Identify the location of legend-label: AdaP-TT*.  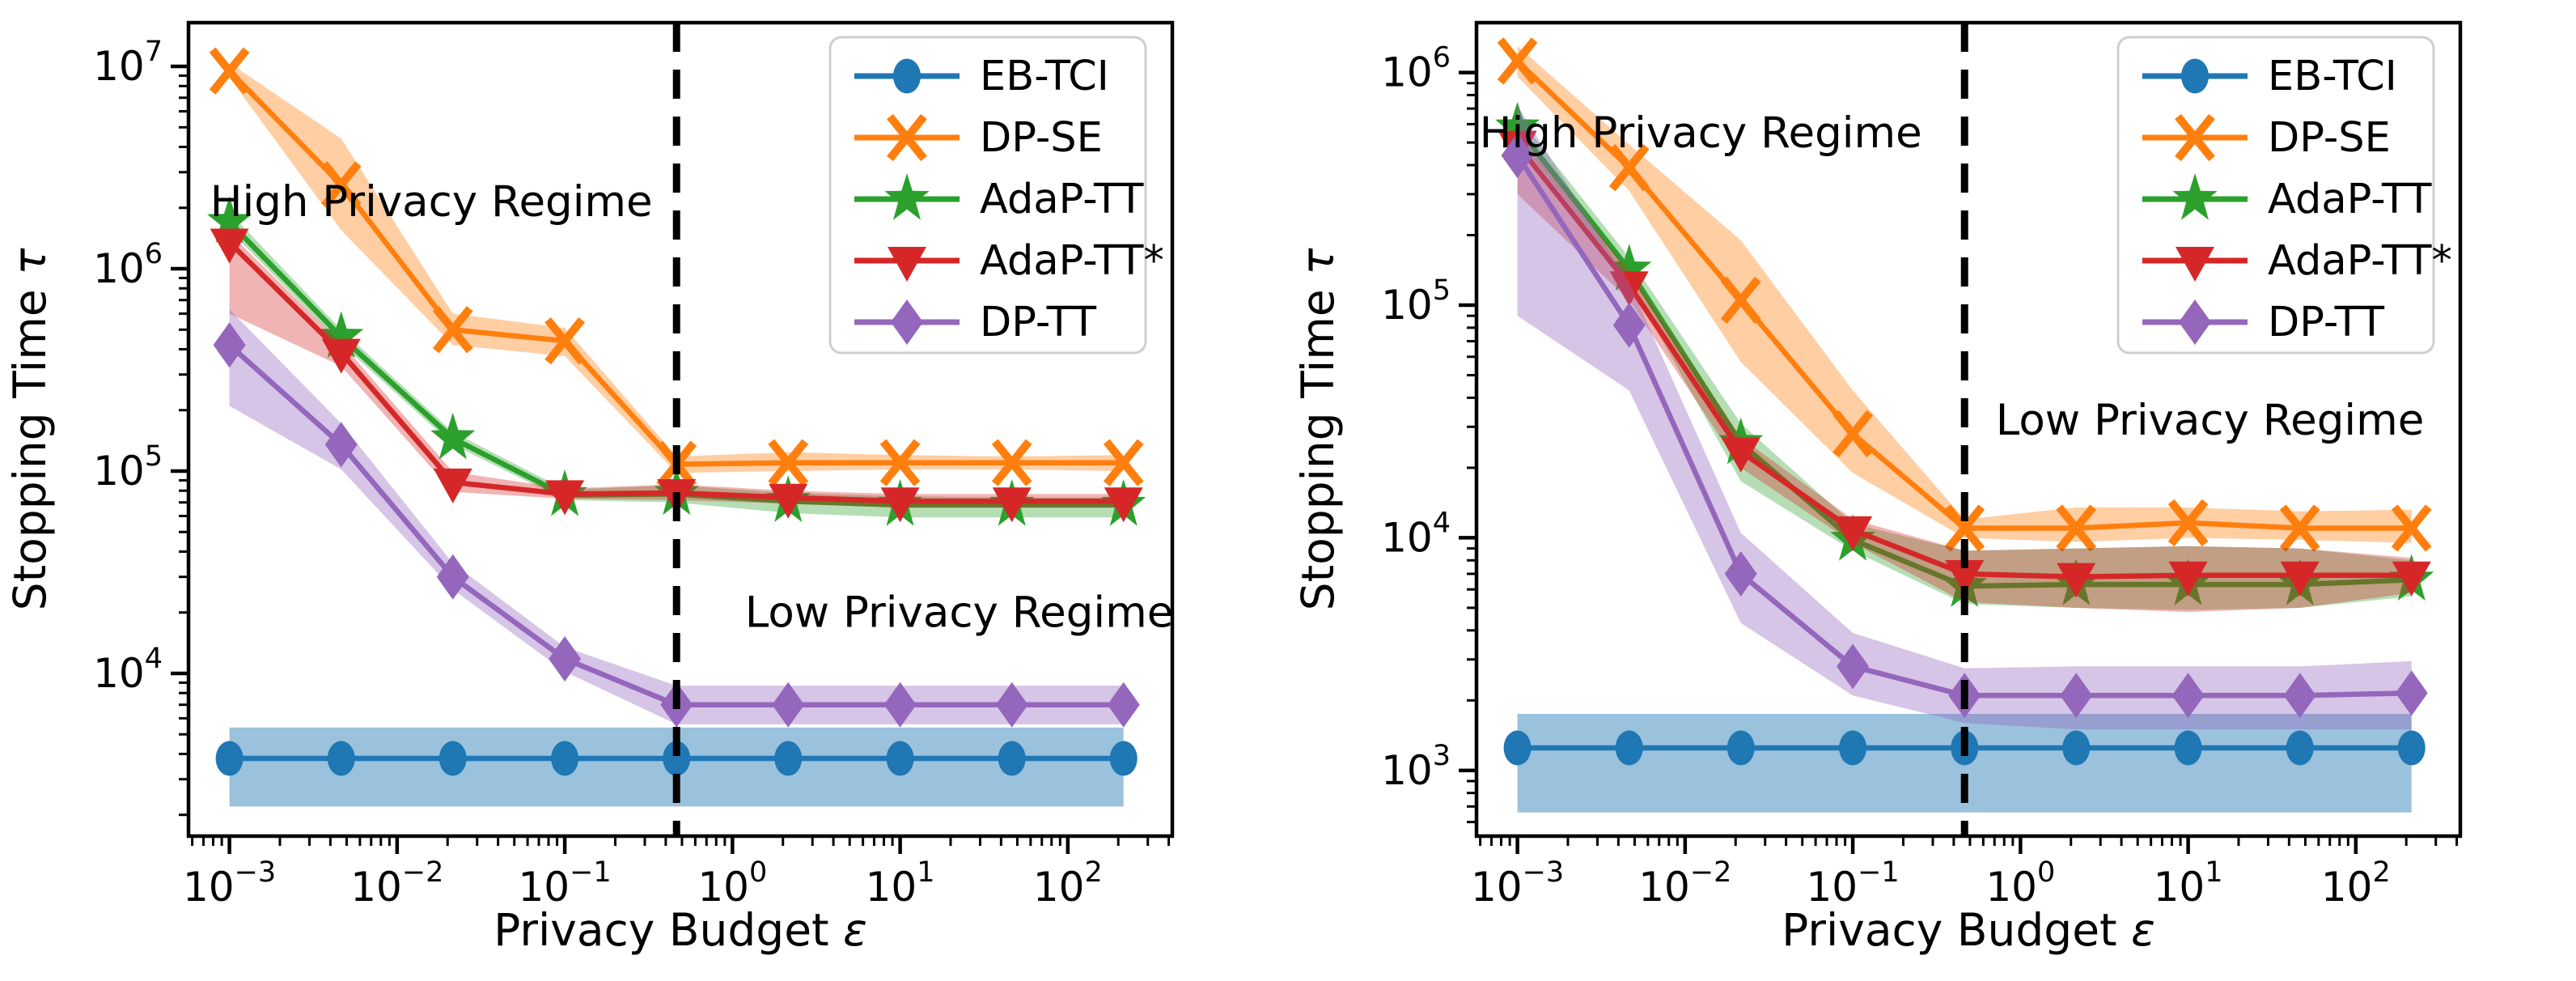
(1072, 261).